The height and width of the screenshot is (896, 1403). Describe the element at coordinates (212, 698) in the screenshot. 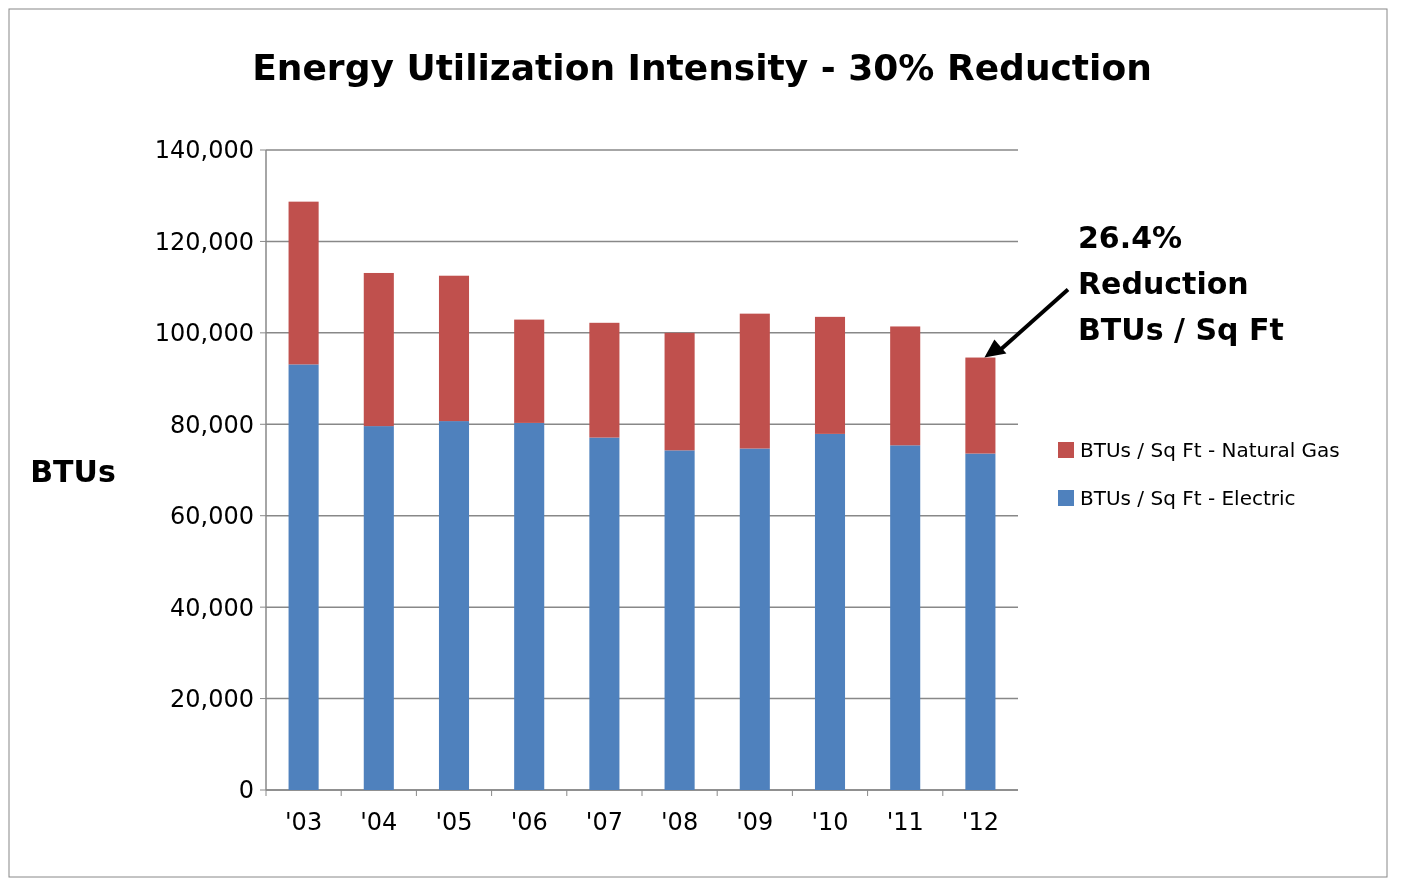

I see `y-tick-label: 20,000` at that location.